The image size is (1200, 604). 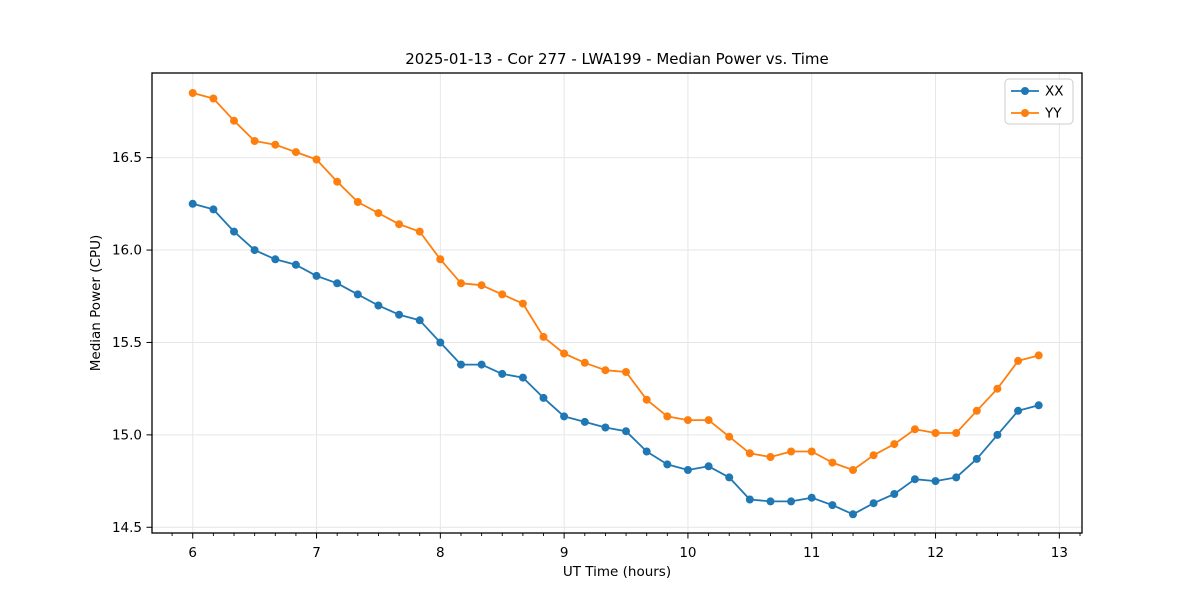 I want to click on y-tick-label: 14.5, so click(x=127, y=528).